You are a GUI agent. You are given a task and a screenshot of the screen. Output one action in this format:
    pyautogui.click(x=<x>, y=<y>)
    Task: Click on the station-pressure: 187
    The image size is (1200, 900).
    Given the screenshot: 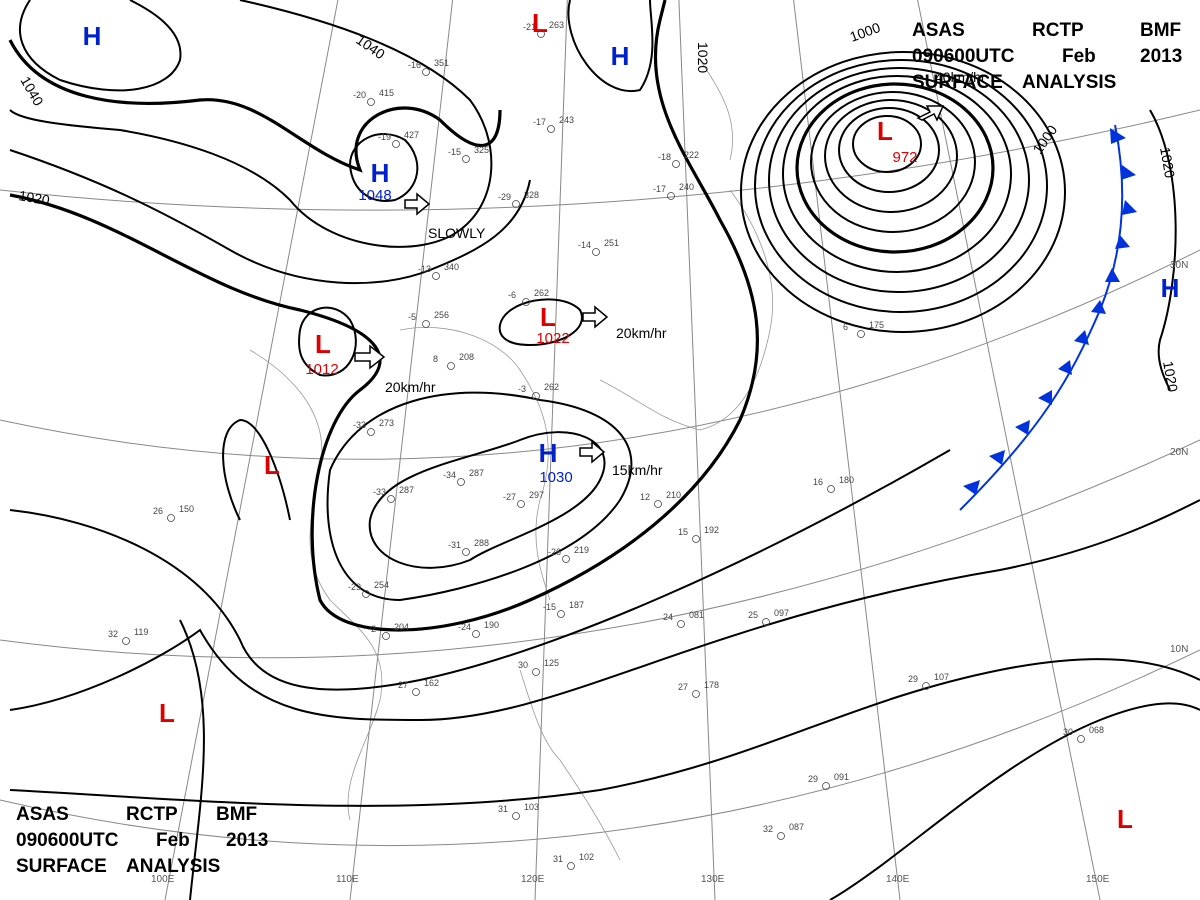 What is the action you would take?
    pyautogui.click(x=576, y=605)
    